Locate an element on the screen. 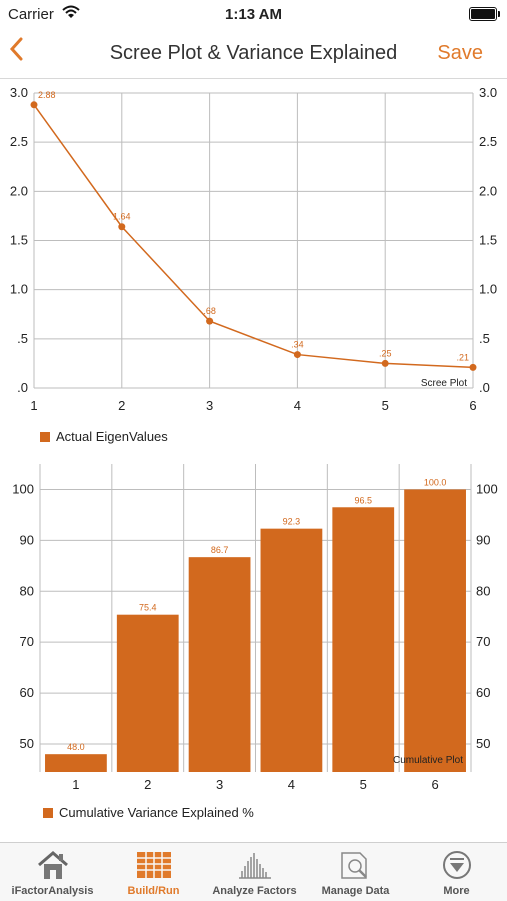  page-title: Scree Plot & Variance Explained is located at coordinates (253, 53).